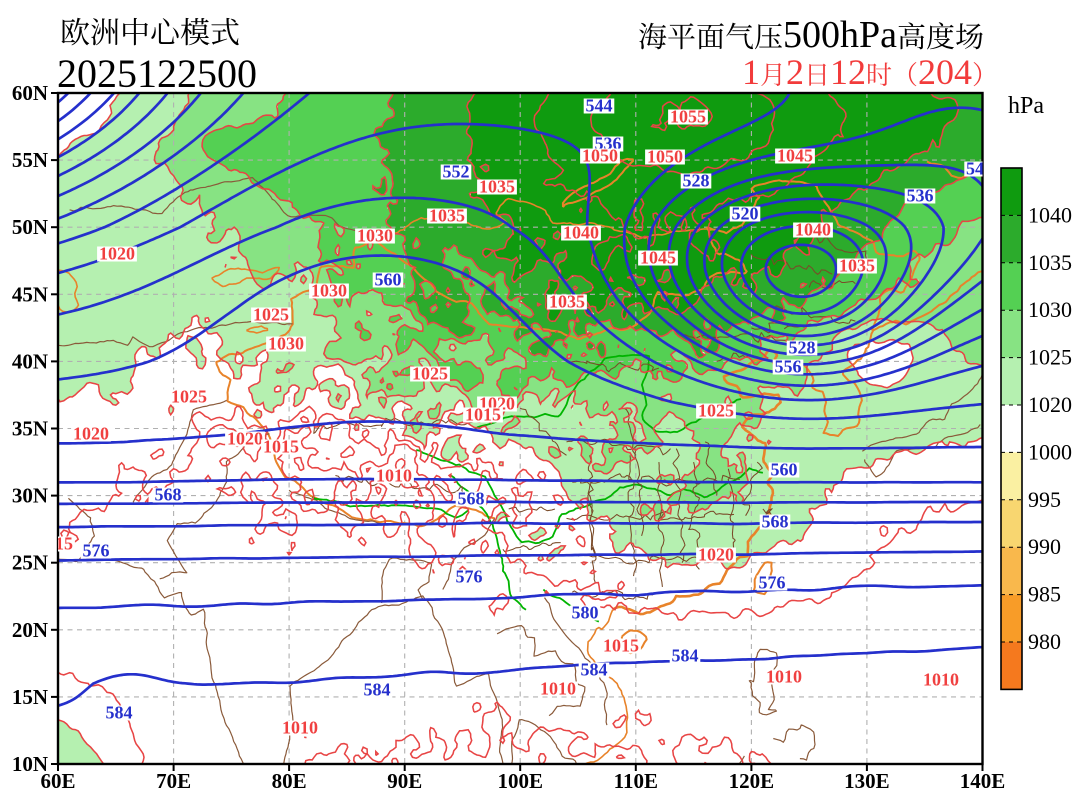 The width and height of the screenshot is (1080, 810). Describe the element at coordinates (157, 73) in the screenshot. I see `svg-text: 2025122500` at that location.